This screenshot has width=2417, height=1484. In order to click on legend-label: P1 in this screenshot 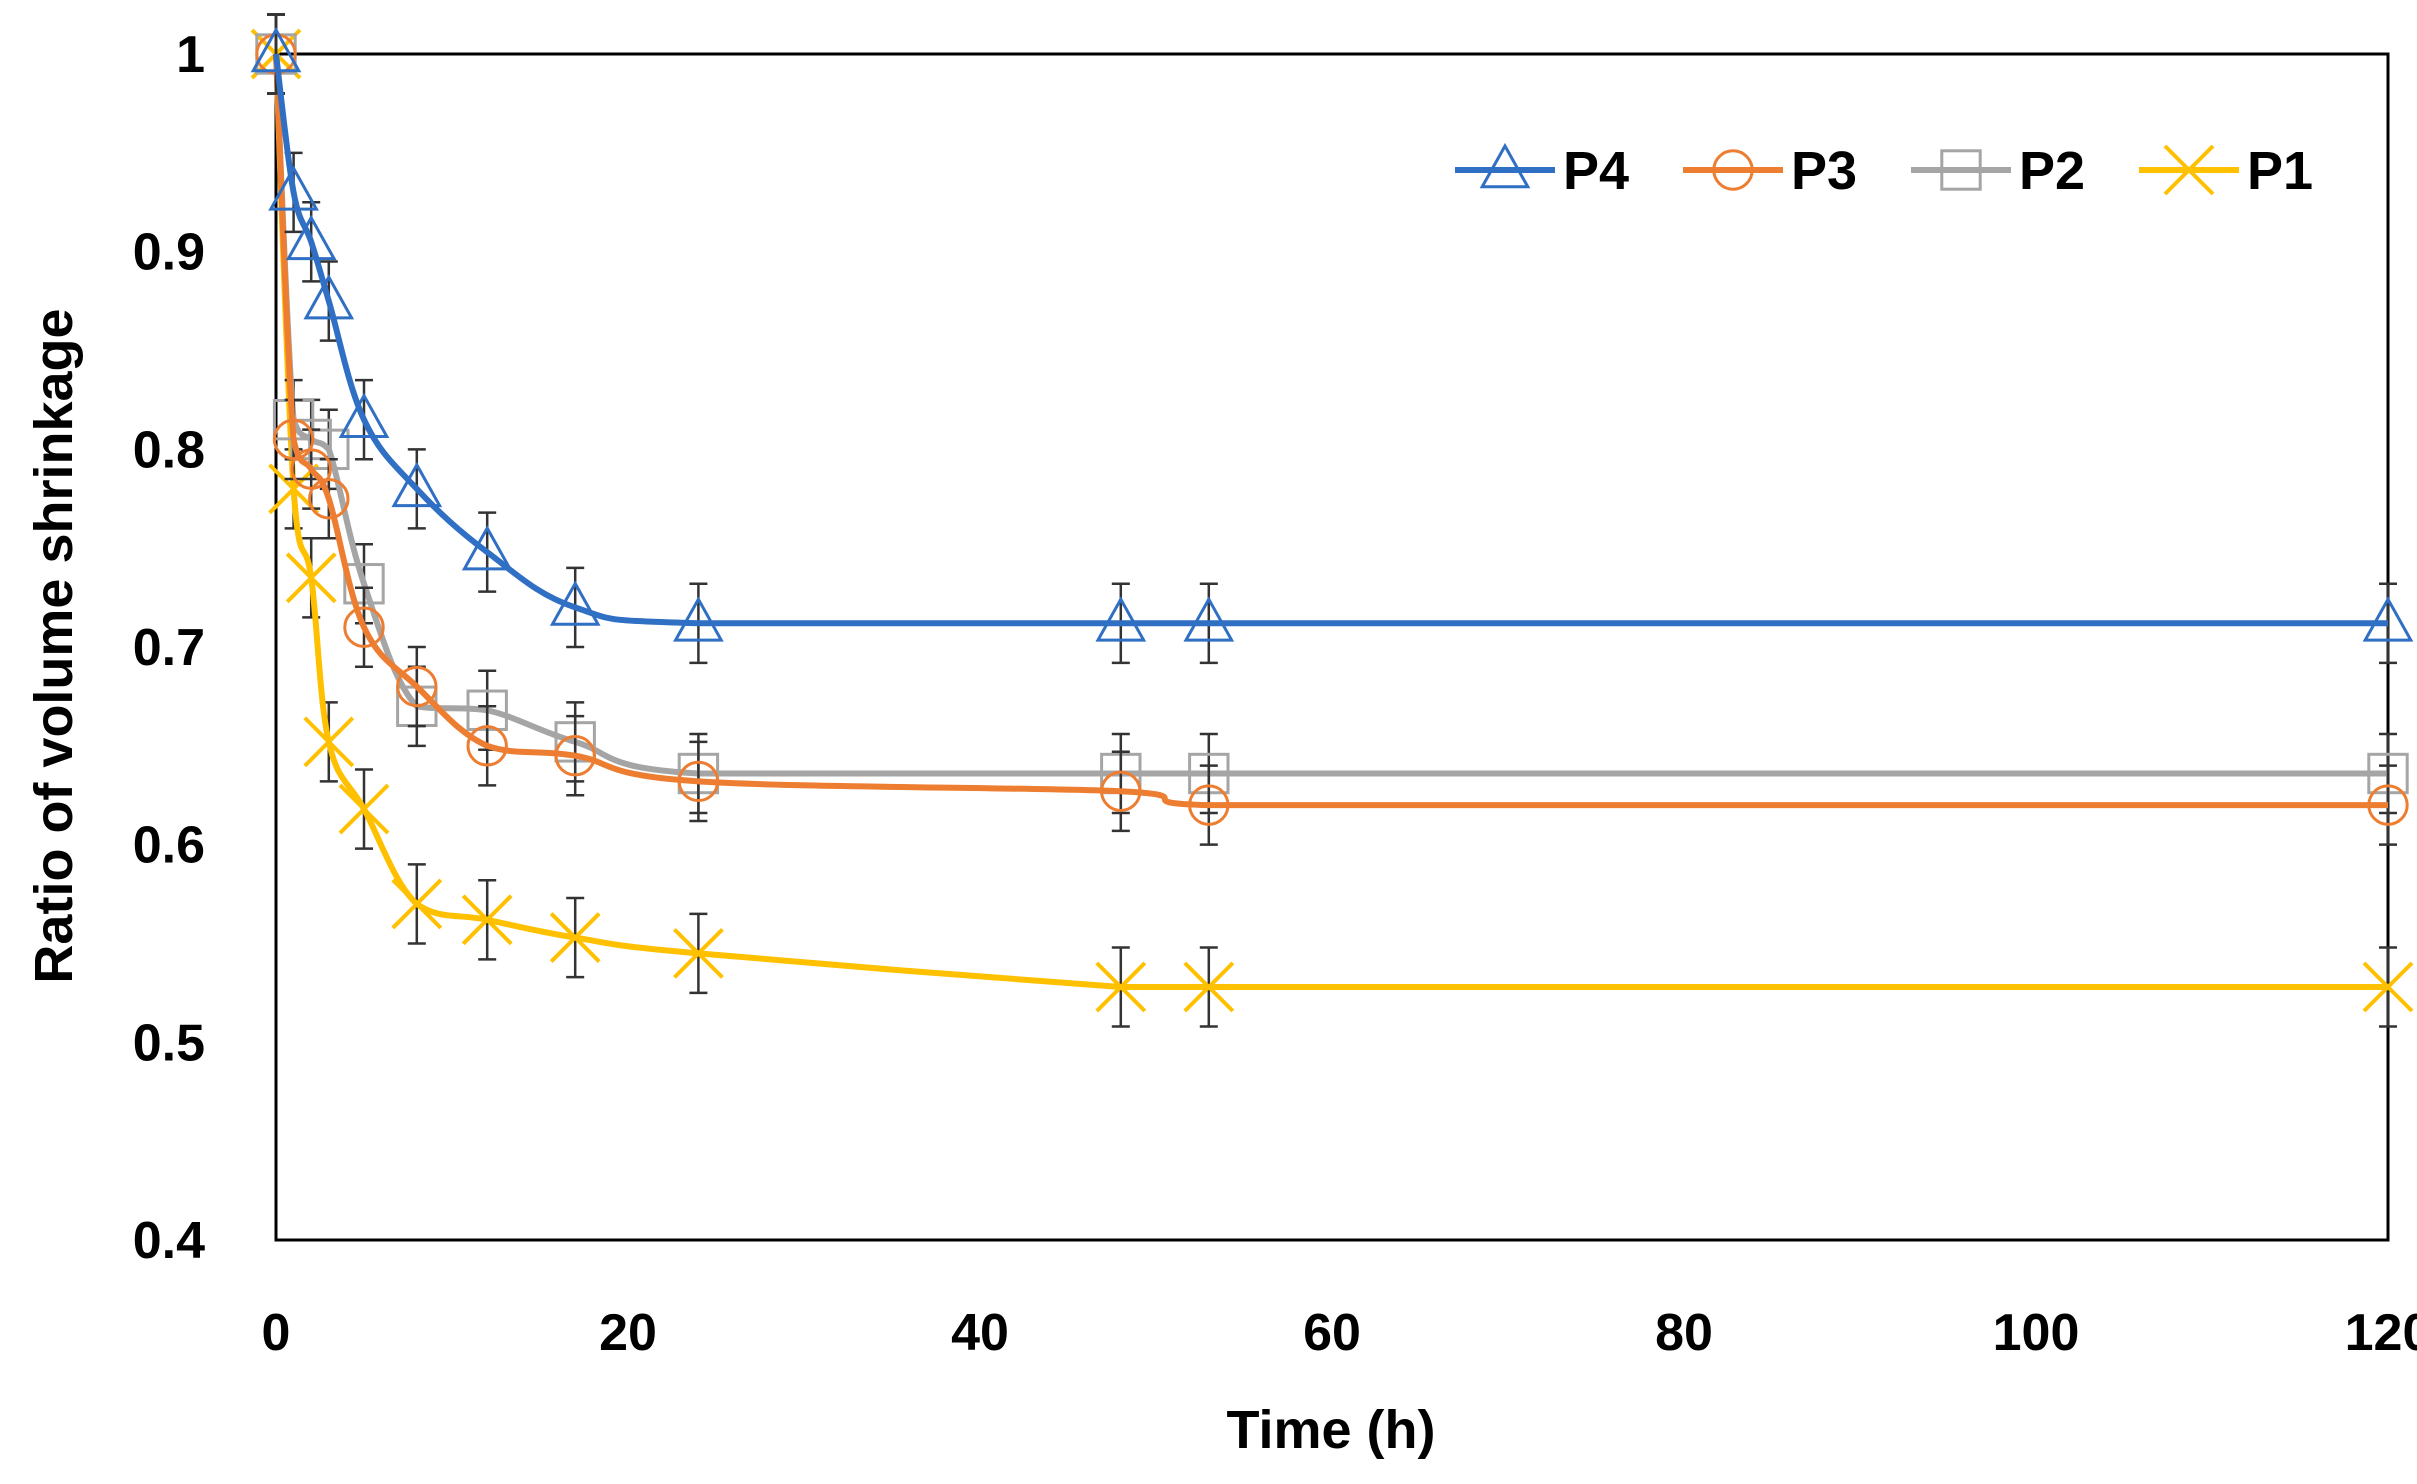, I will do `click(2280, 171)`.